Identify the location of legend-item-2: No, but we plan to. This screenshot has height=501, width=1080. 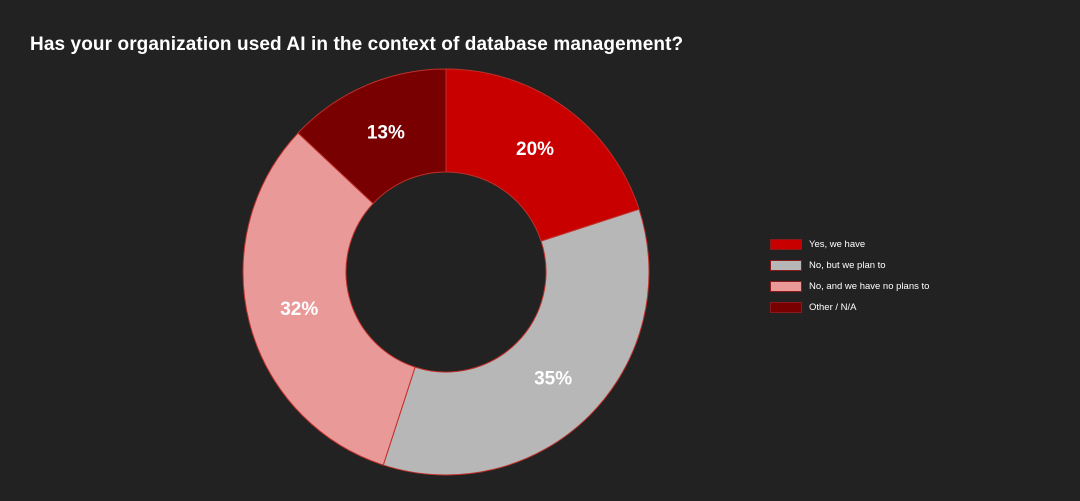
(849, 265).